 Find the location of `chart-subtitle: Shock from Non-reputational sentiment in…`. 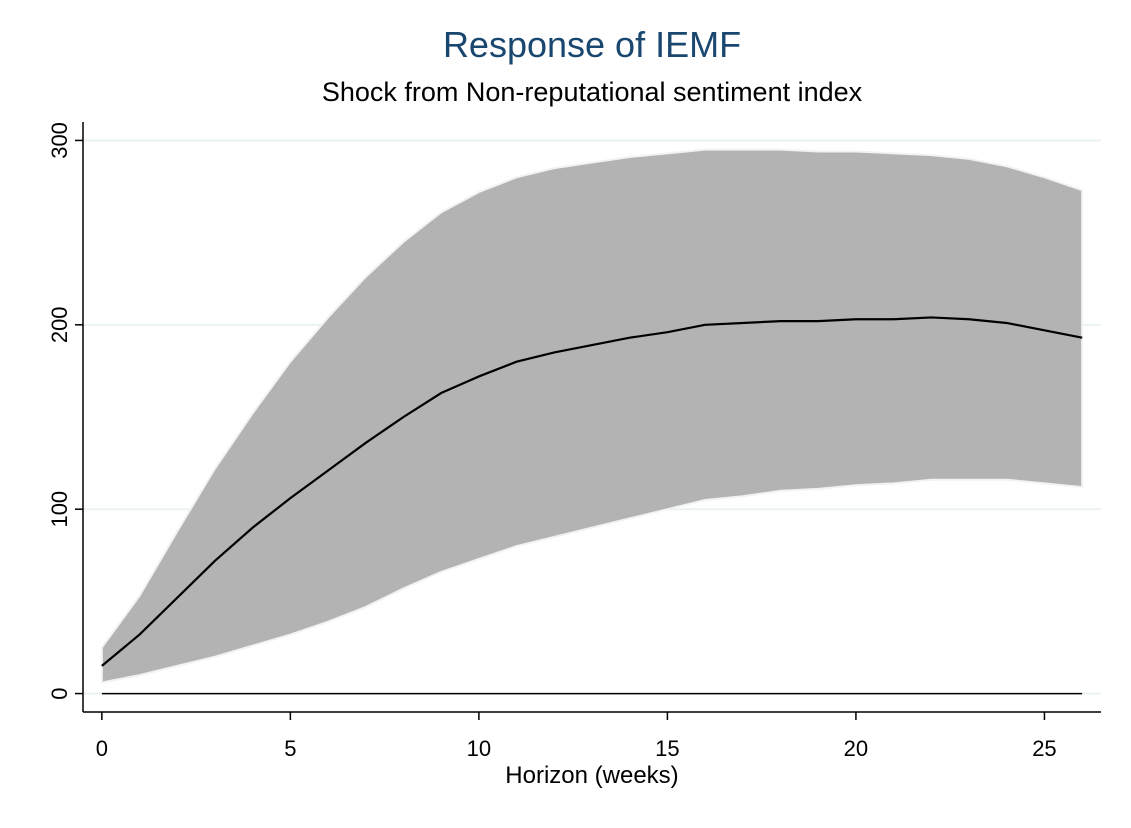

chart-subtitle: Shock from Non-reputational sentiment in… is located at coordinates (592, 92).